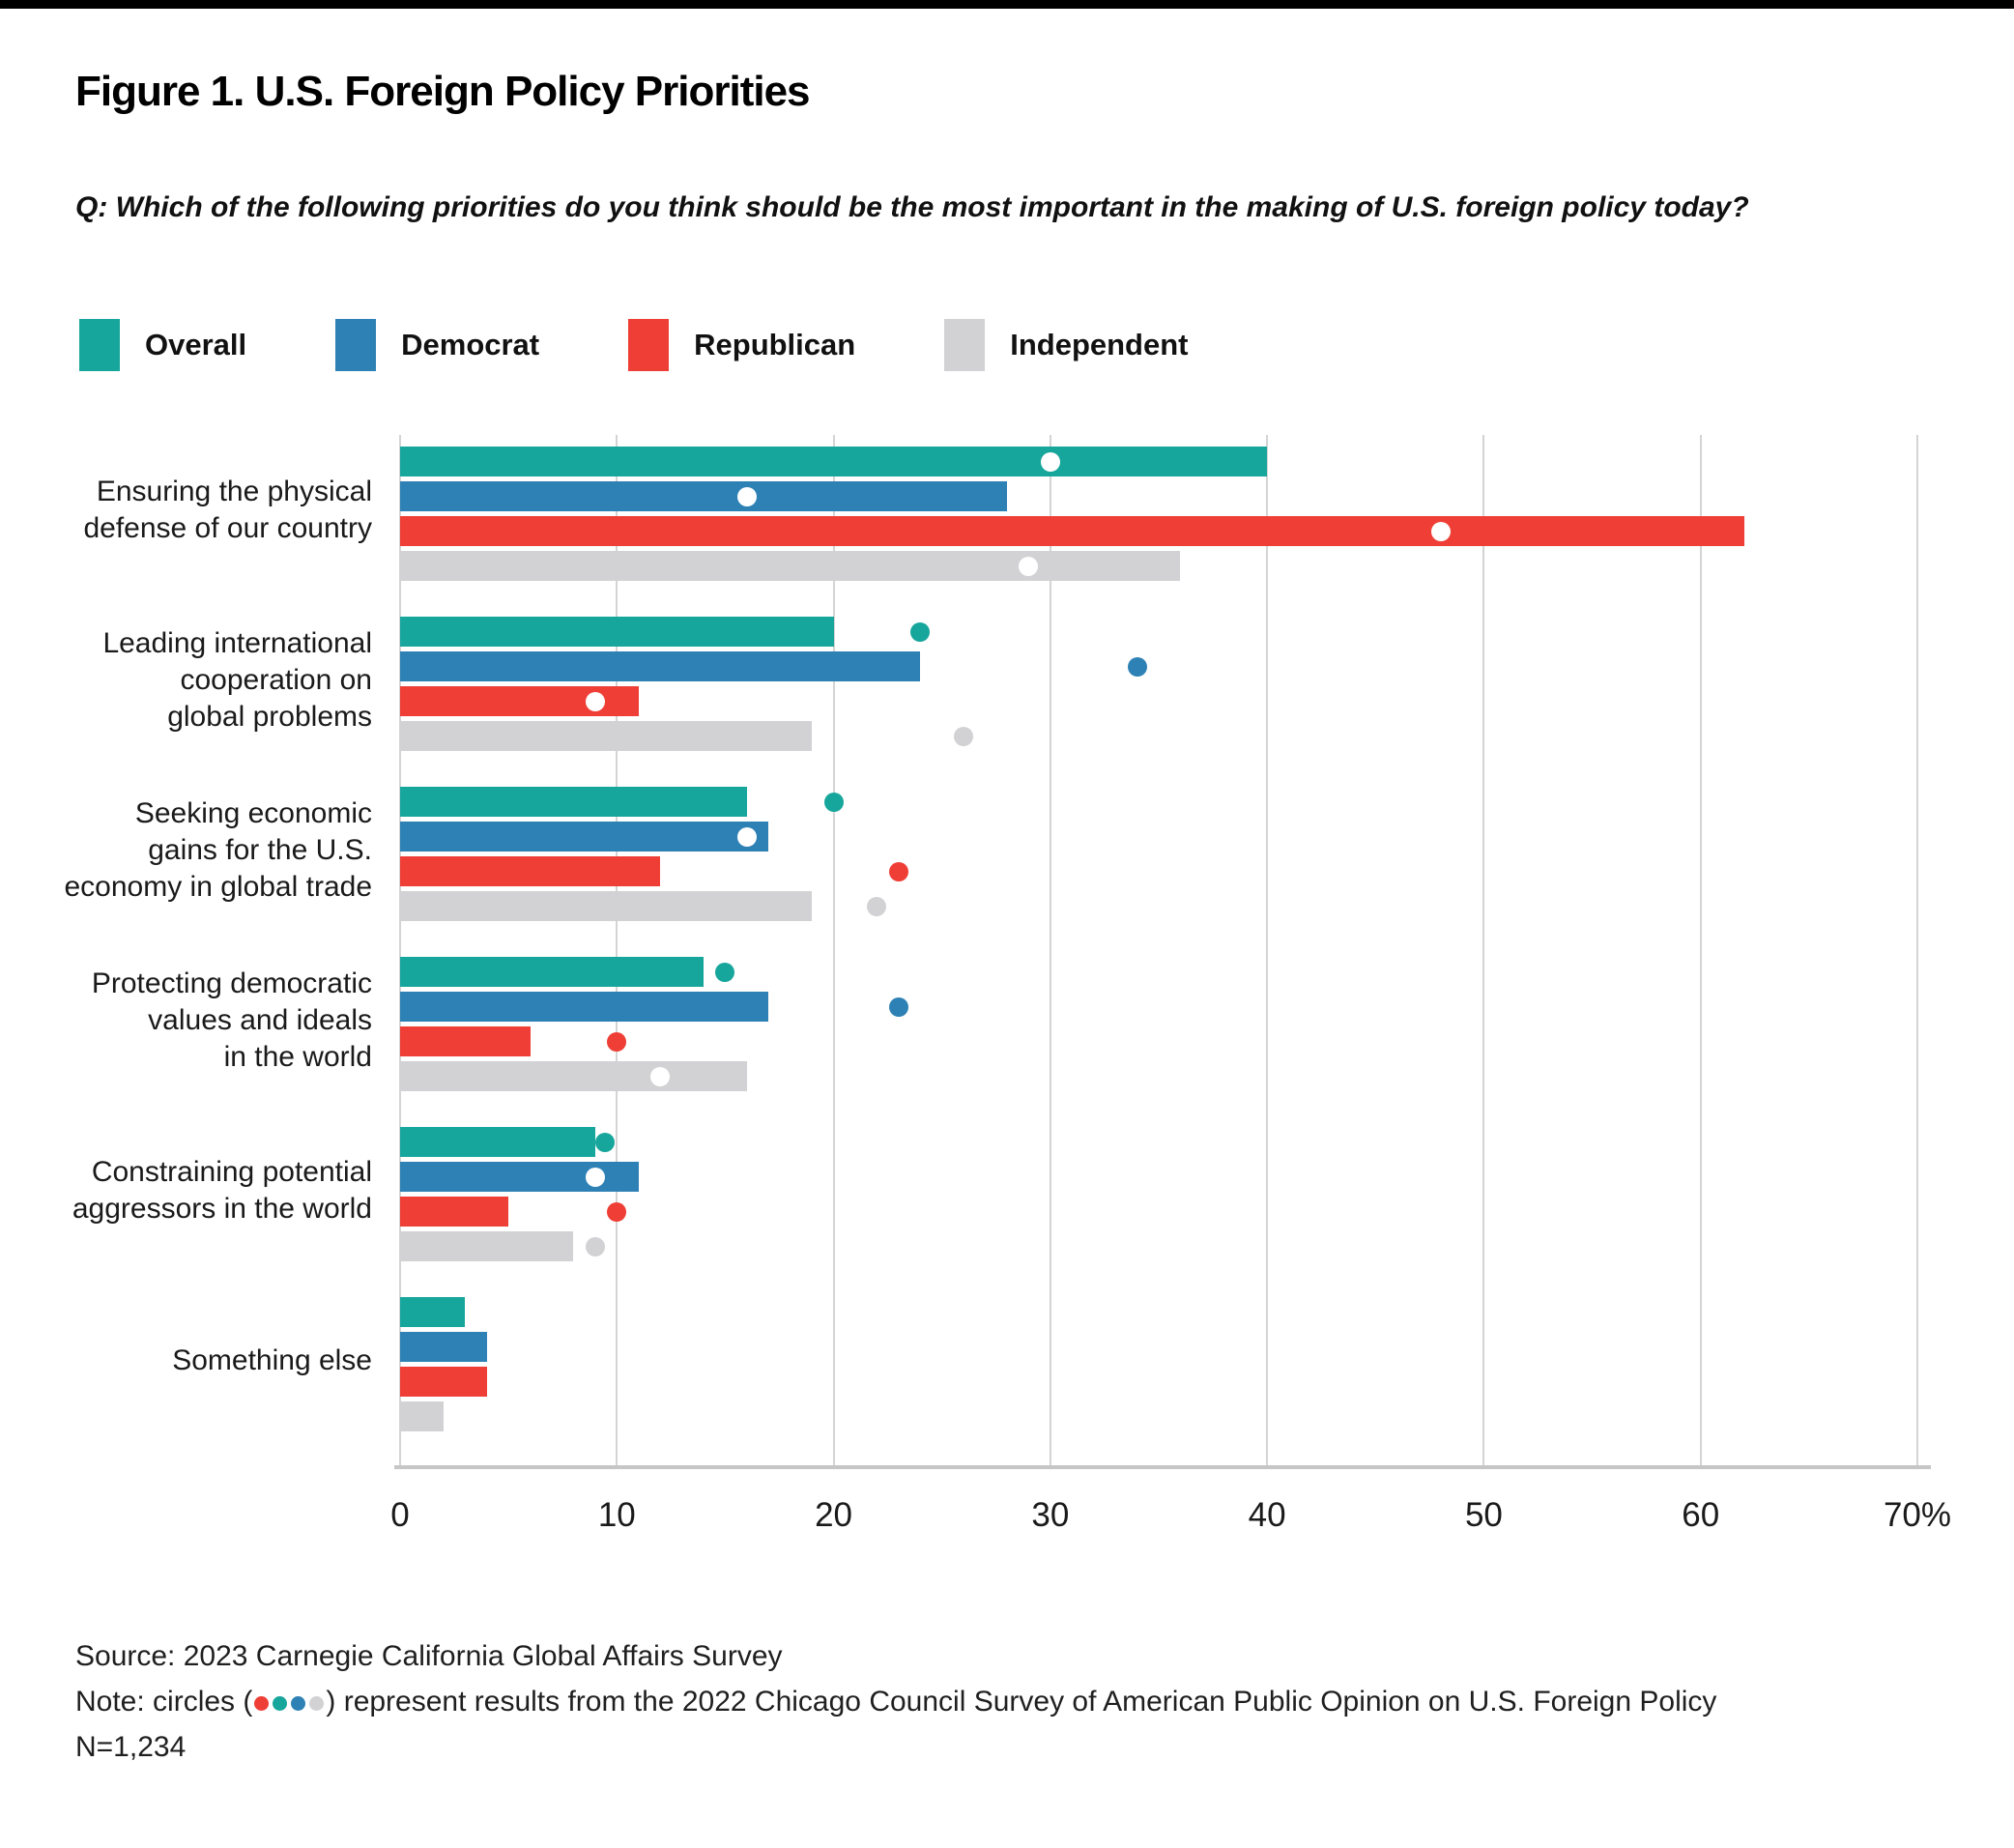  I want to click on x-tick-label-20: 20, so click(834, 1515).